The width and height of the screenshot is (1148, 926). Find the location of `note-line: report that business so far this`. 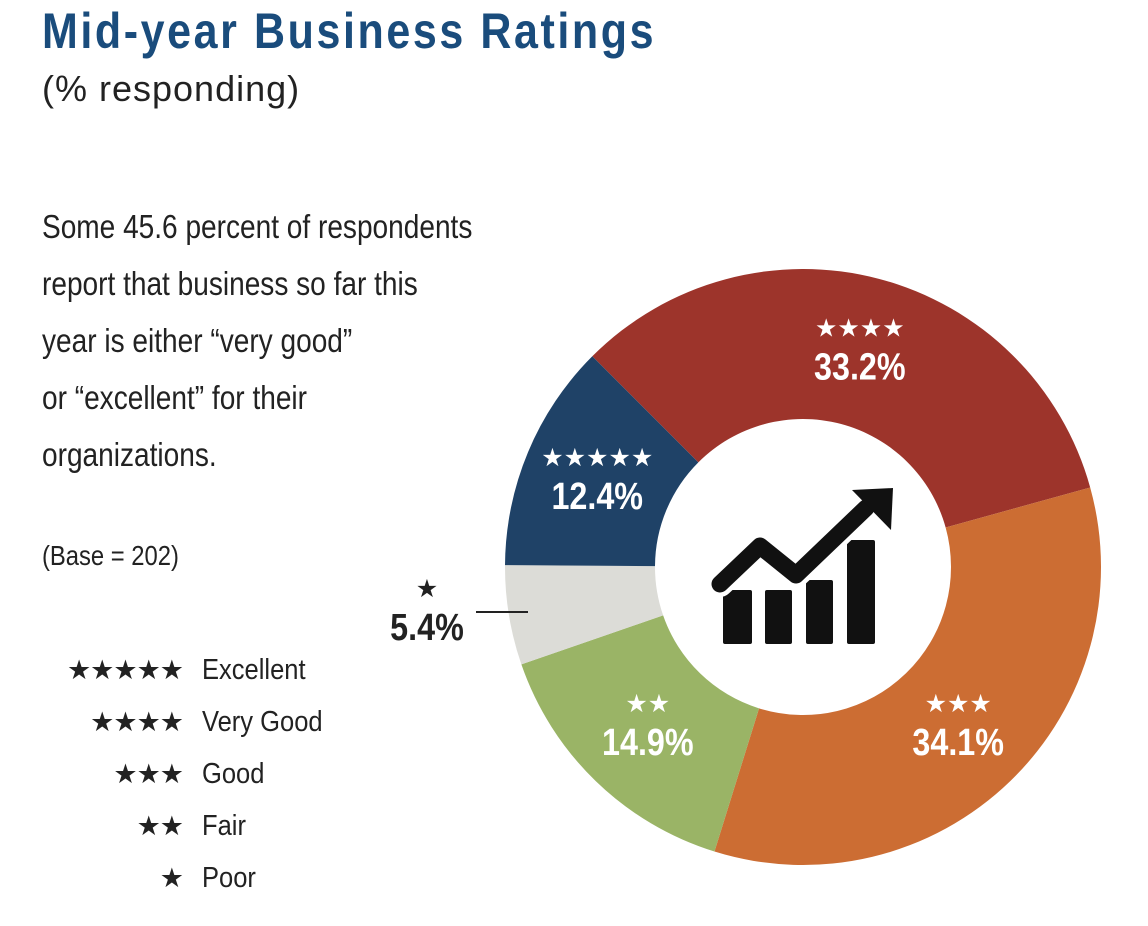

note-line: report that business so far this is located at coordinates (230, 283).